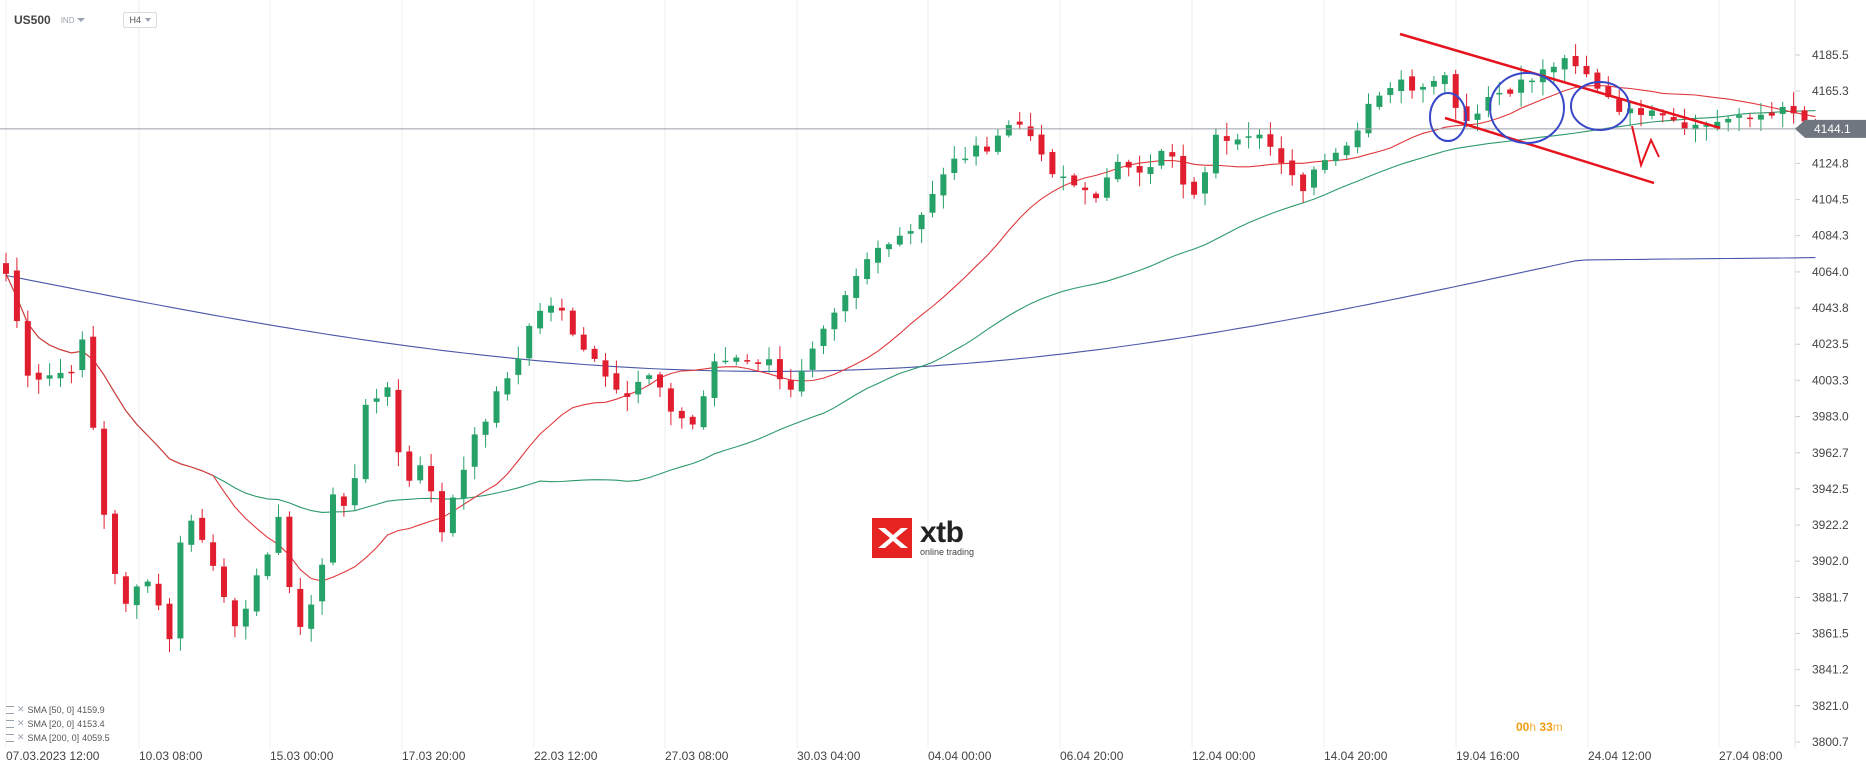 This screenshot has height=767, width=1866. What do you see at coordinates (1830, 344) in the screenshot?
I see `y-tick-label: 4023.5` at bounding box center [1830, 344].